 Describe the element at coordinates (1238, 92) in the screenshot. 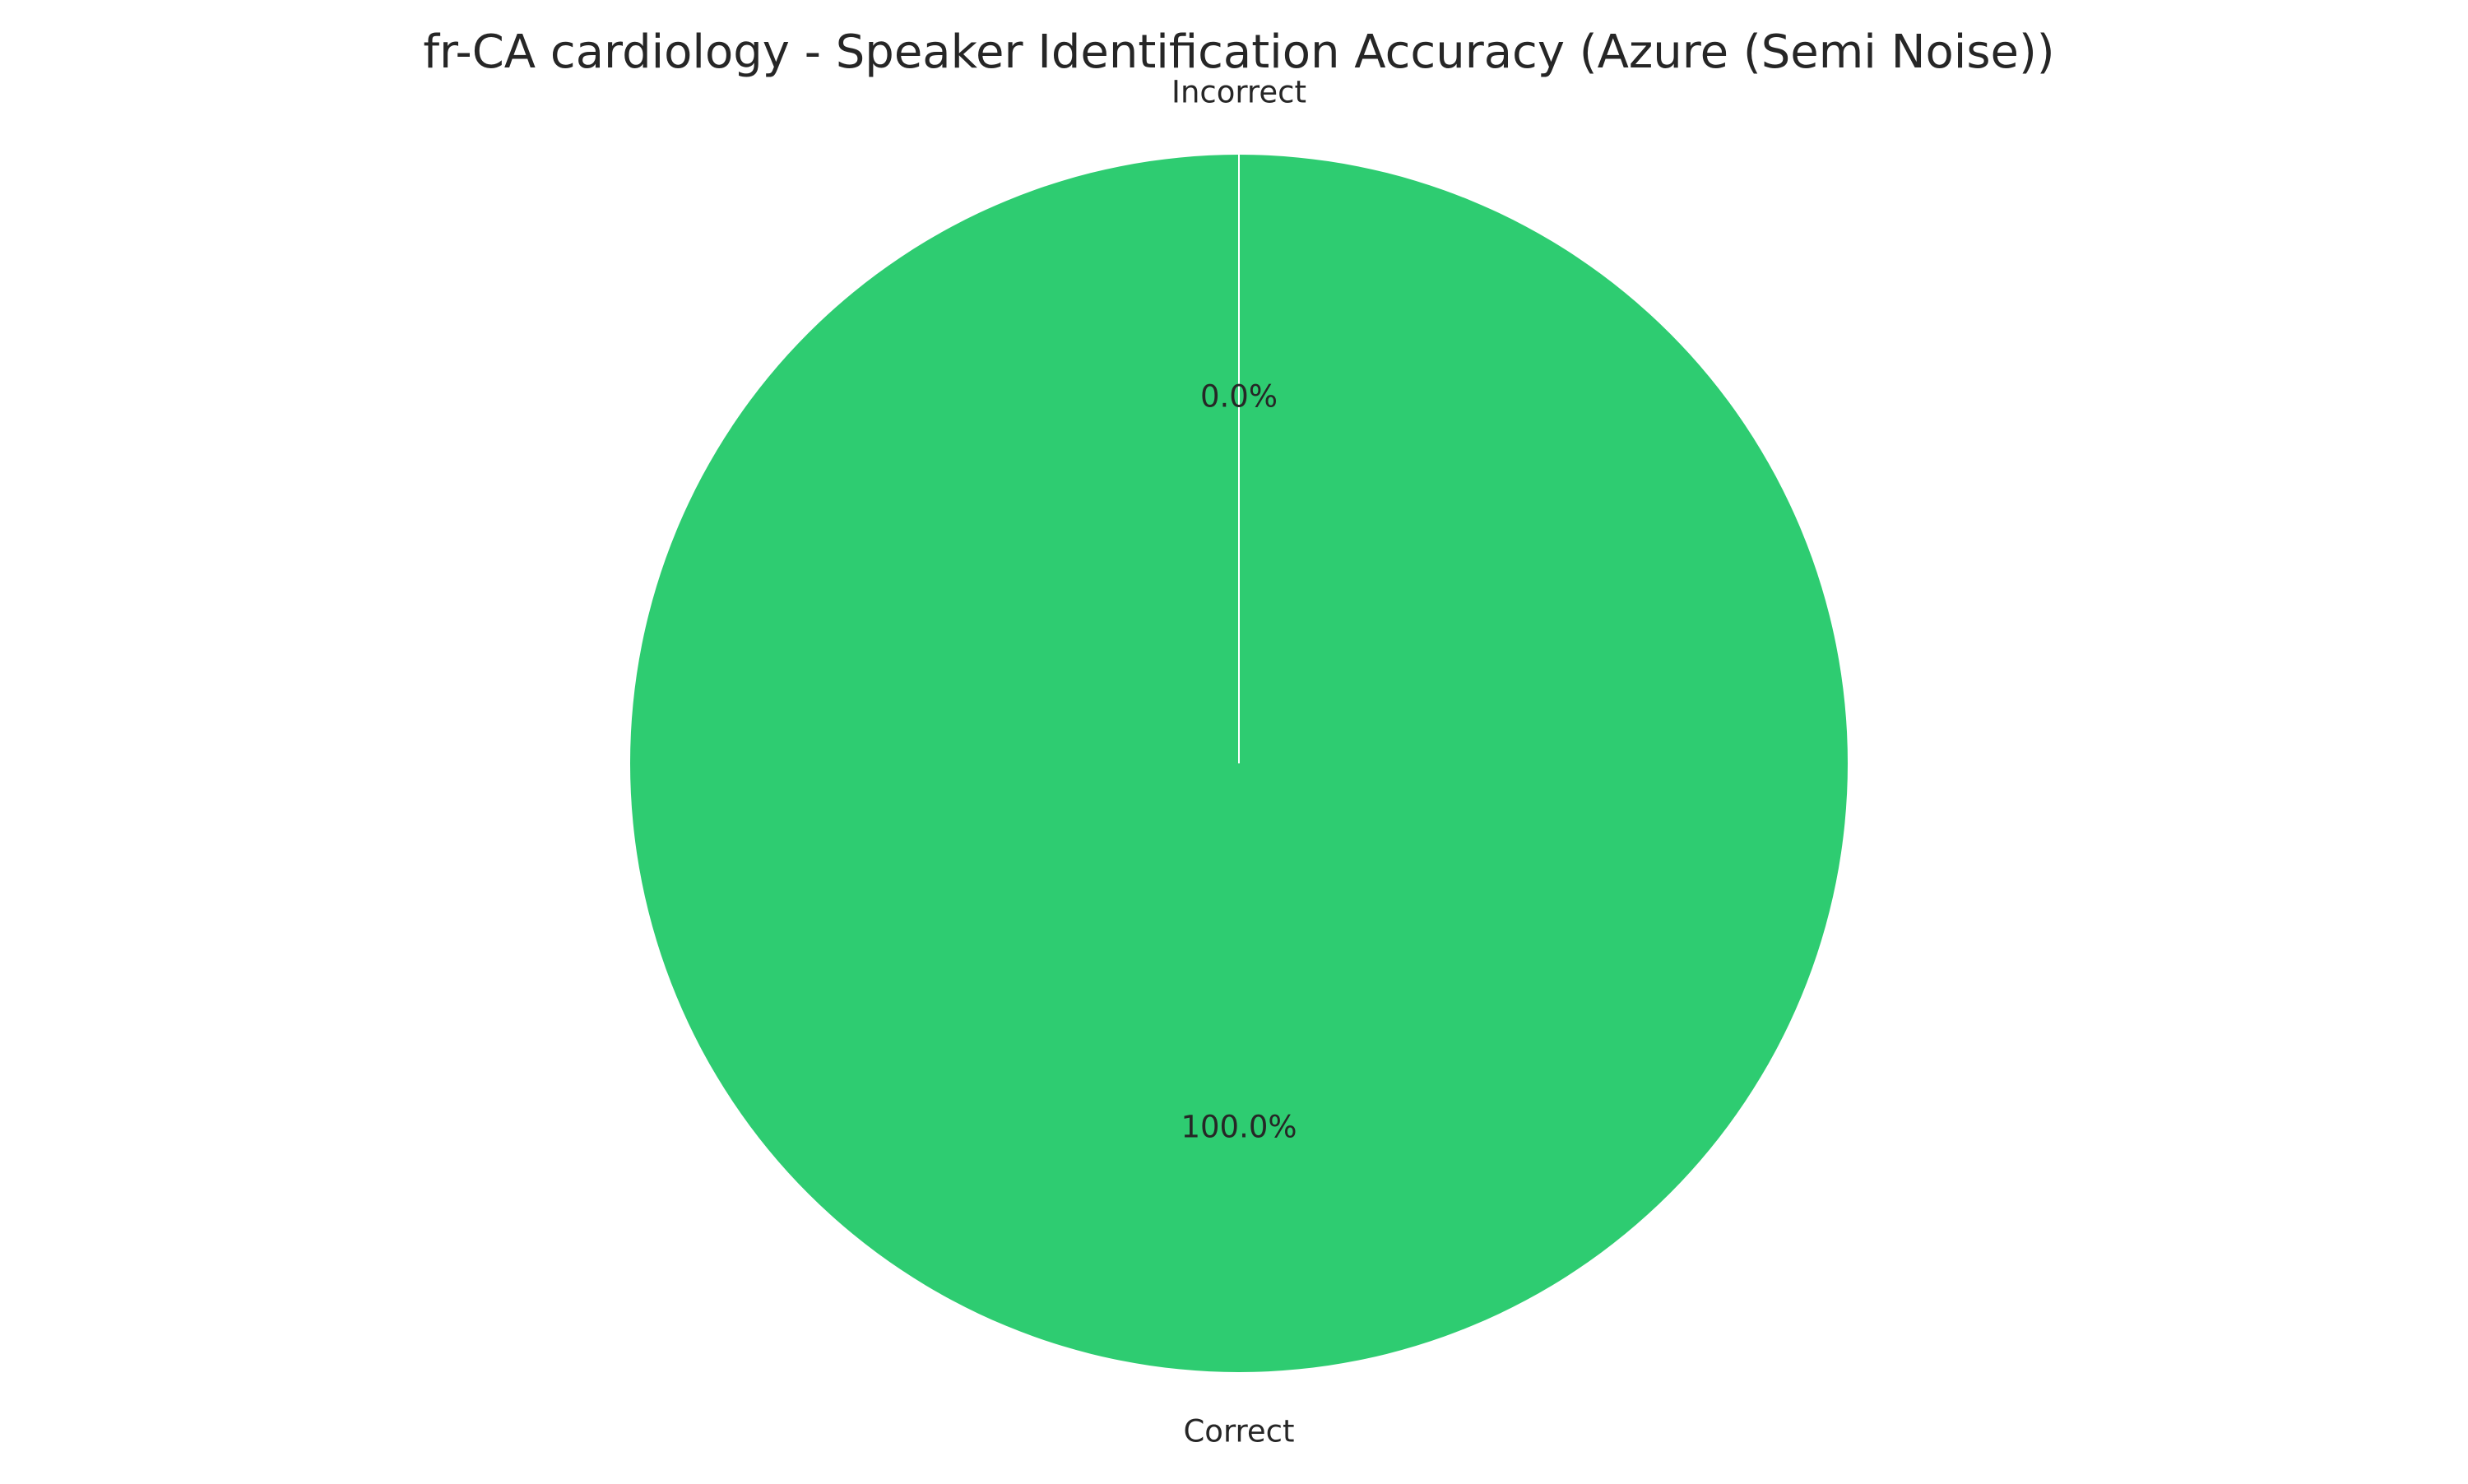

I see `slice-label-incorrect: Incorrect` at that location.